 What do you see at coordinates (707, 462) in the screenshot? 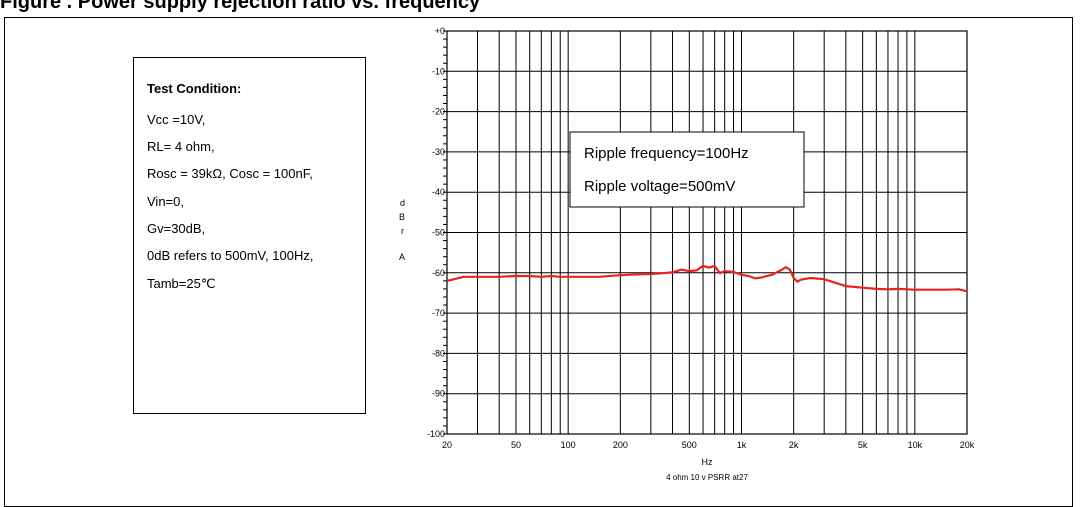
I see `x-axis-label: Hz` at bounding box center [707, 462].